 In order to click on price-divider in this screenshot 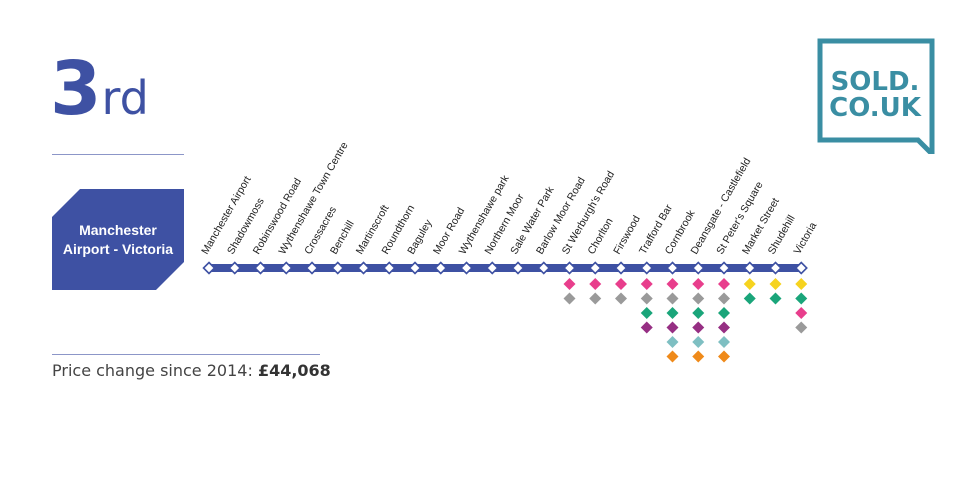, I will do `click(186, 354)`.